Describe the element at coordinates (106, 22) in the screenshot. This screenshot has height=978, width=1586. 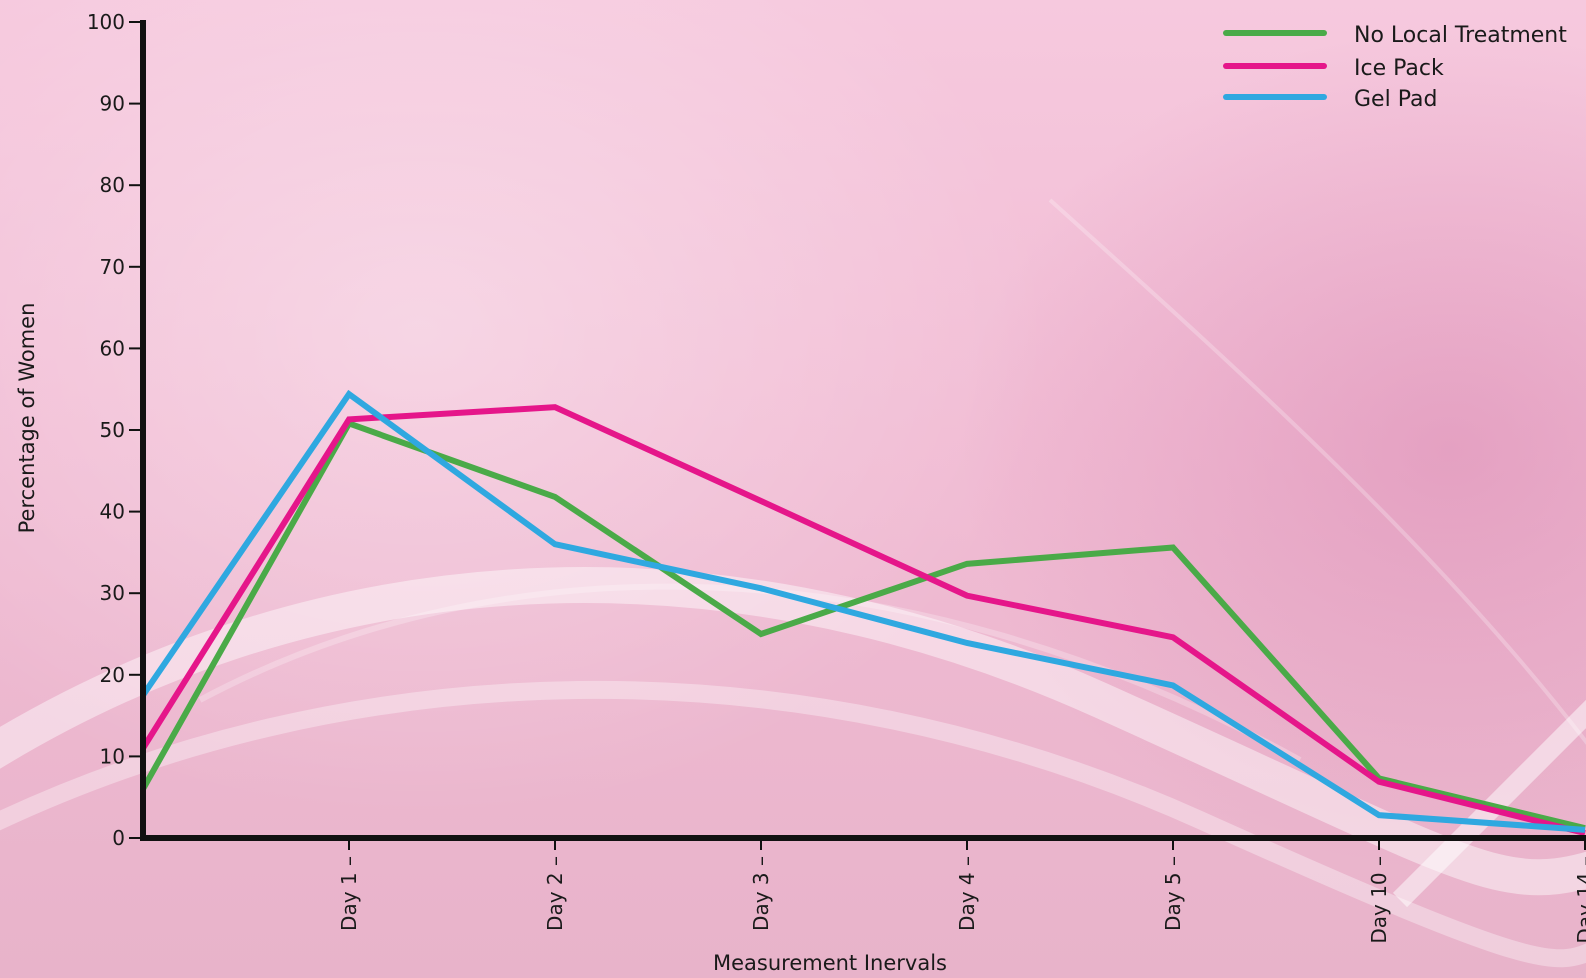
I see `y-tick-label-100: 100` at that location.